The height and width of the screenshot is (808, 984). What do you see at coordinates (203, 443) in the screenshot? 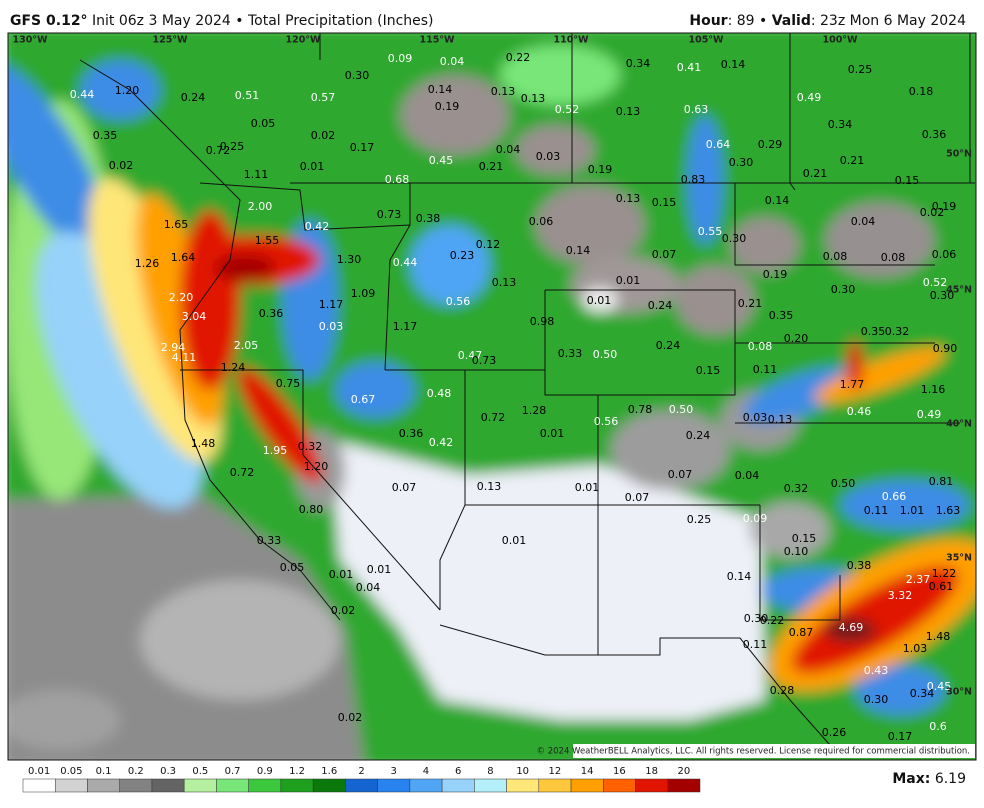
I see `precip-value: 1.48` at bounding box center [203, 443].